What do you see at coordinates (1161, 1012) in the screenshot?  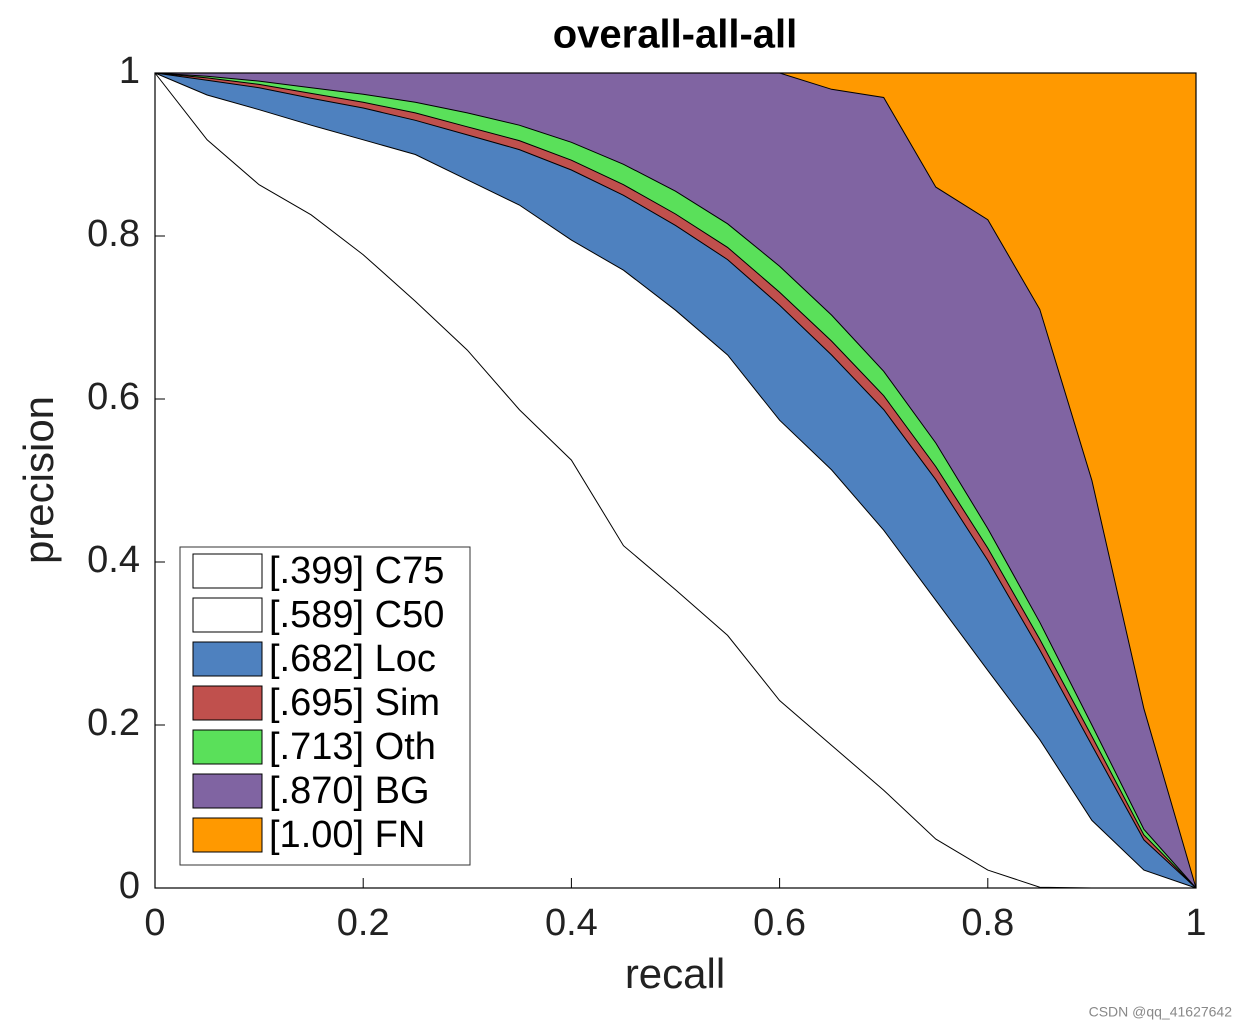 I see `watermark: CSDN @qq_41627642` at bounding box center [1161, 1012].